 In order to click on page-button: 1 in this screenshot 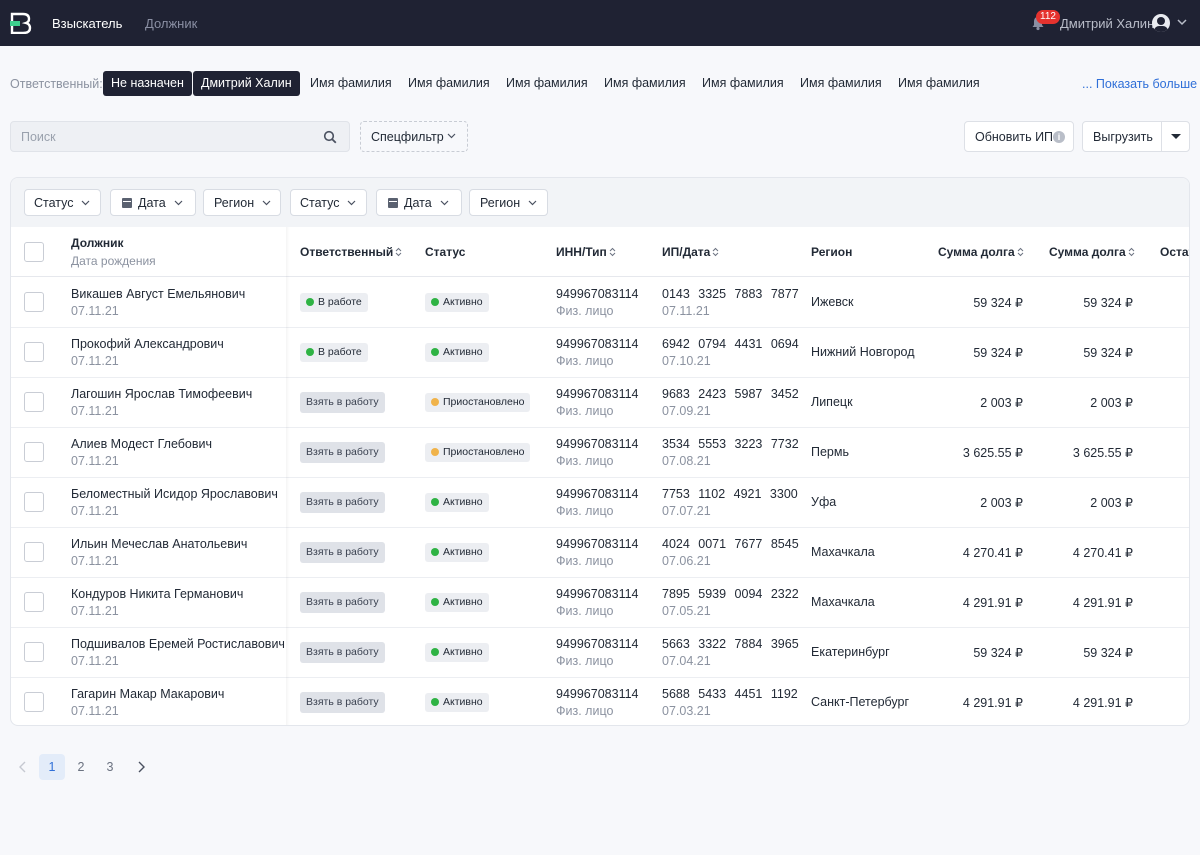, I will do `click(52, 767)`.